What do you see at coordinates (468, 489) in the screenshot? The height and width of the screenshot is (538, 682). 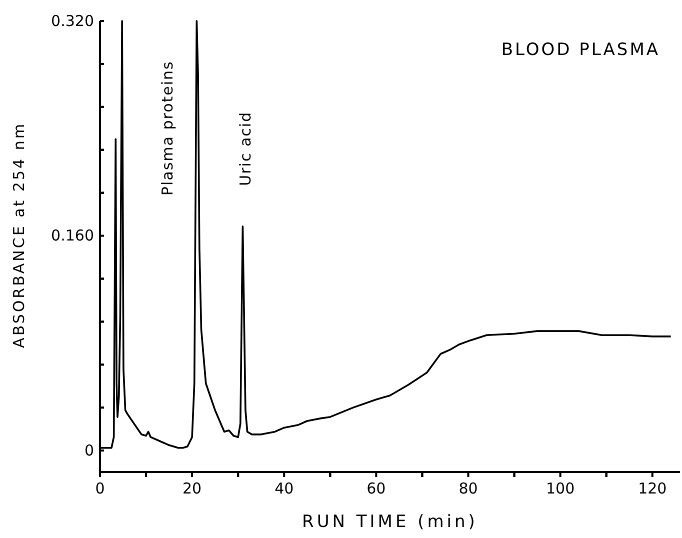 I see `x-tick-label: 80` at bounding box center [468, 489].